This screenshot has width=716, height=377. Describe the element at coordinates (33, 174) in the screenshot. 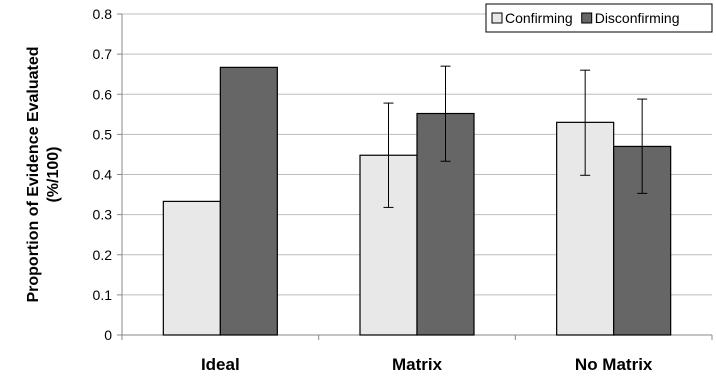

I see `y-axis-title-line: Proportion of Evidence Evaluated` at that location.